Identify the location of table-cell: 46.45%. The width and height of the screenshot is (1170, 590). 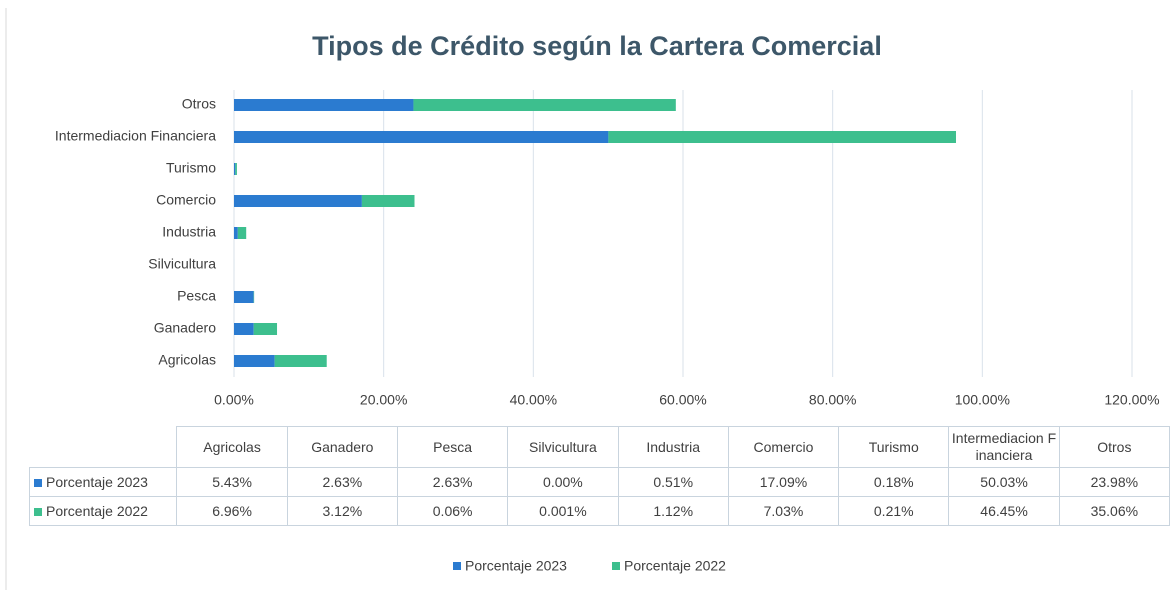
(1004, 511).